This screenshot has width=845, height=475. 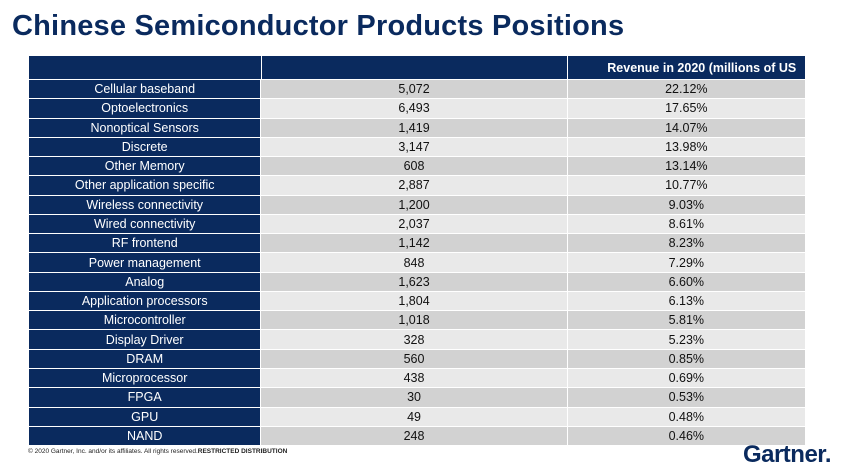 I want to click on table-row: DRAM 560 0.85%, so click(x=417, y=359).